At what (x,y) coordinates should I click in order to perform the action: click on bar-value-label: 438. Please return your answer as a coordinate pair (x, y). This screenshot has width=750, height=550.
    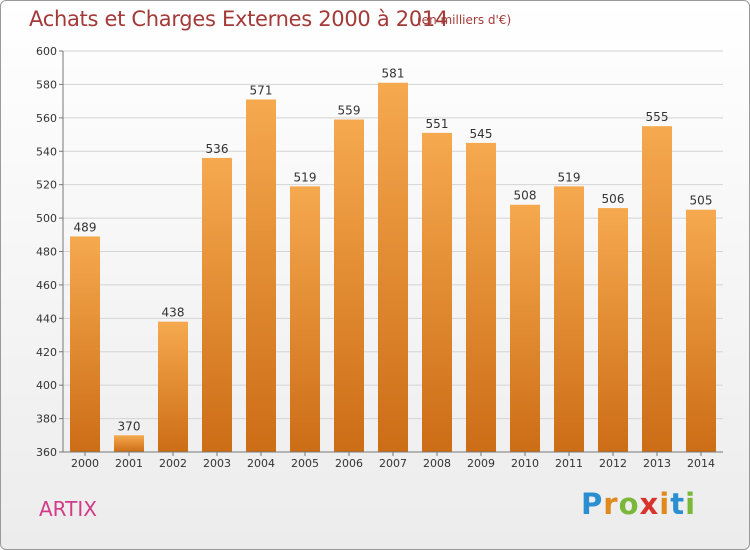
    Looking at the image, I should click on (173, 313).